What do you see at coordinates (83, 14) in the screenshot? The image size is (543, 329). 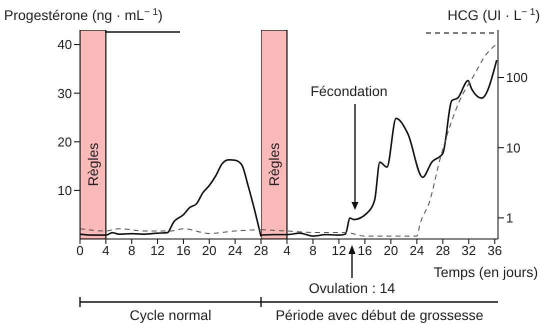 I see `y-axis-title: Progestérone (ng · mL$^{− 1}$)` at bounding box center [83, 14].